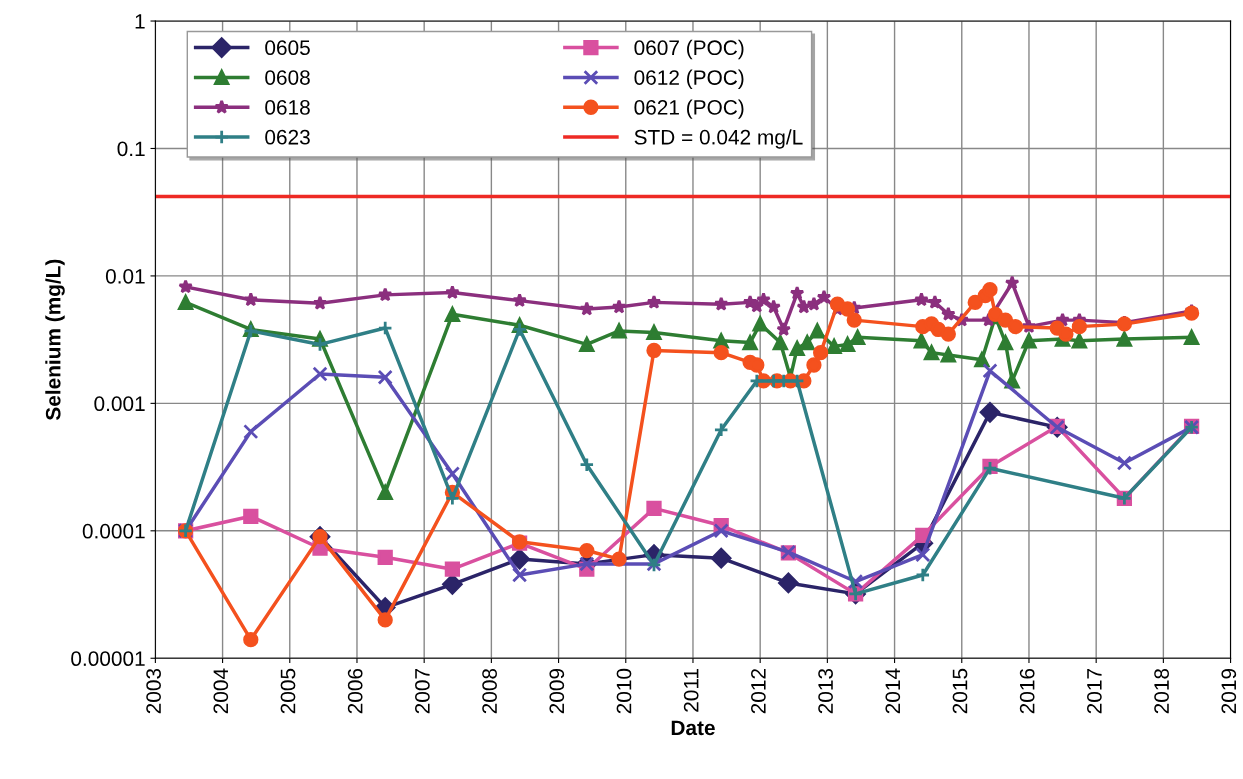  What do you see at coordinates (689, 79) in the screenshot?
I see `legend-label: 0612 (POC)` at bounding box center [689, 79].